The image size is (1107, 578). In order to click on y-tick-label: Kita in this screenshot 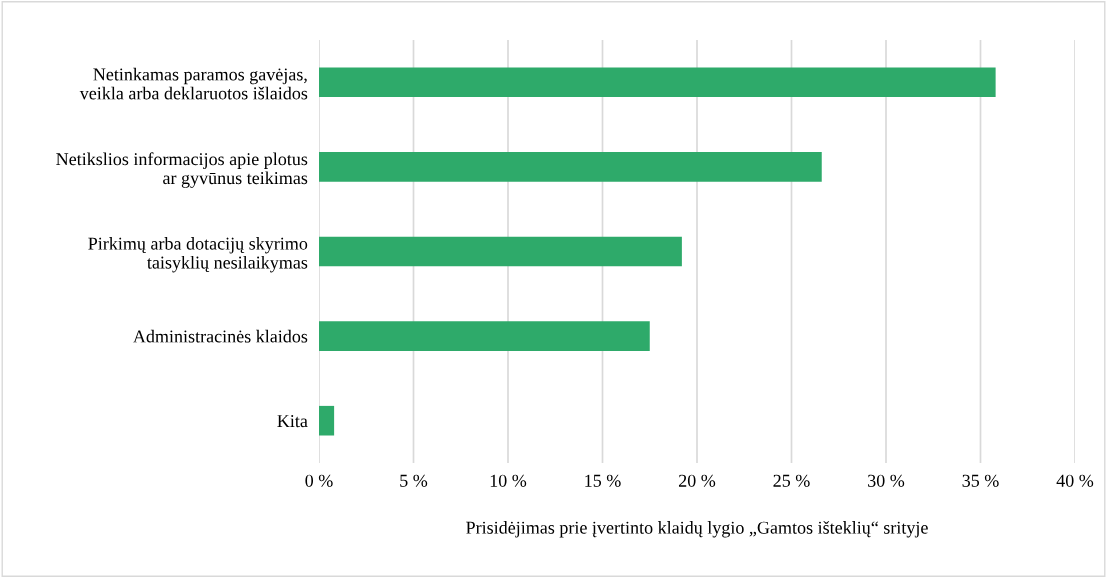, I will do `click(292, 421)`.